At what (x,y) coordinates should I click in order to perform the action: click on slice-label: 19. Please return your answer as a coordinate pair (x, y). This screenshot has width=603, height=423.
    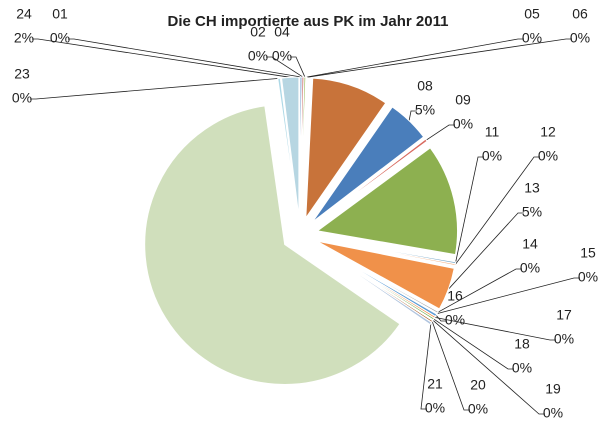
    Looking at the image, I should click on (553, 389).